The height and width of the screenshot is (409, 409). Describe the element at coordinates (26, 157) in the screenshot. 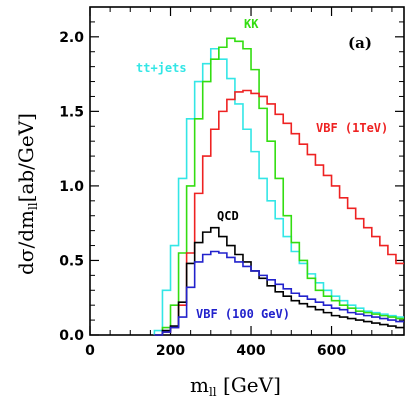

I see `y-axis-title-unit: [ab/GeV]` at that location.